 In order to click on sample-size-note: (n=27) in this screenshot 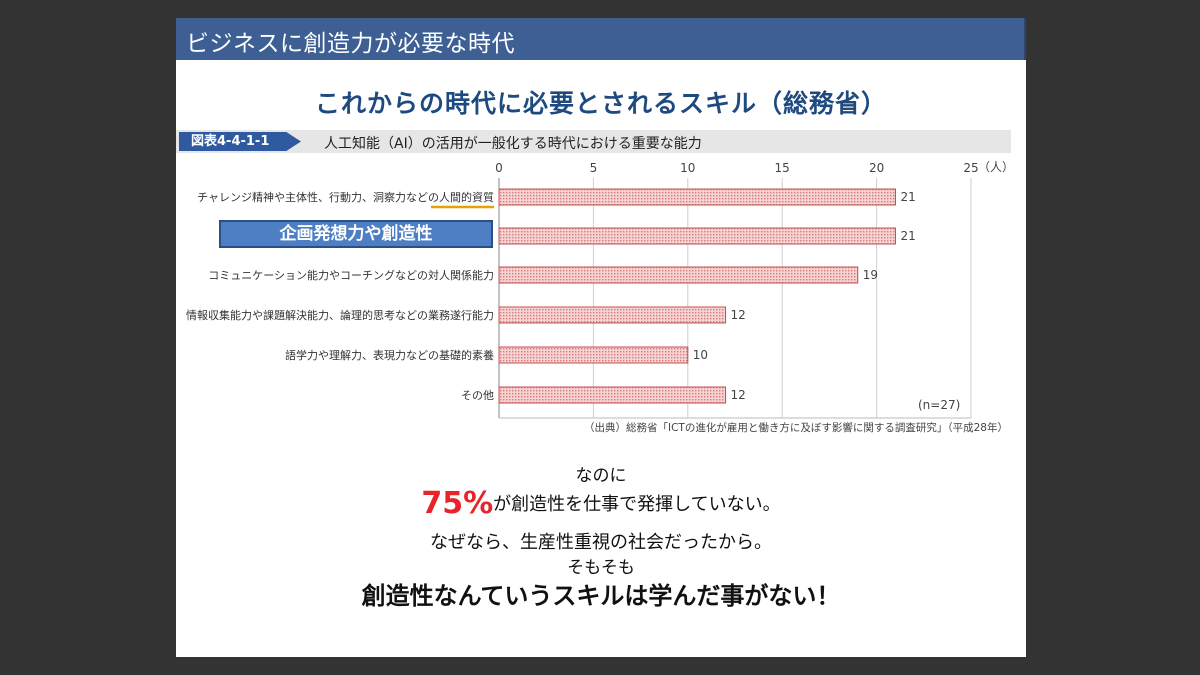, I will do `click(939, 405)`.